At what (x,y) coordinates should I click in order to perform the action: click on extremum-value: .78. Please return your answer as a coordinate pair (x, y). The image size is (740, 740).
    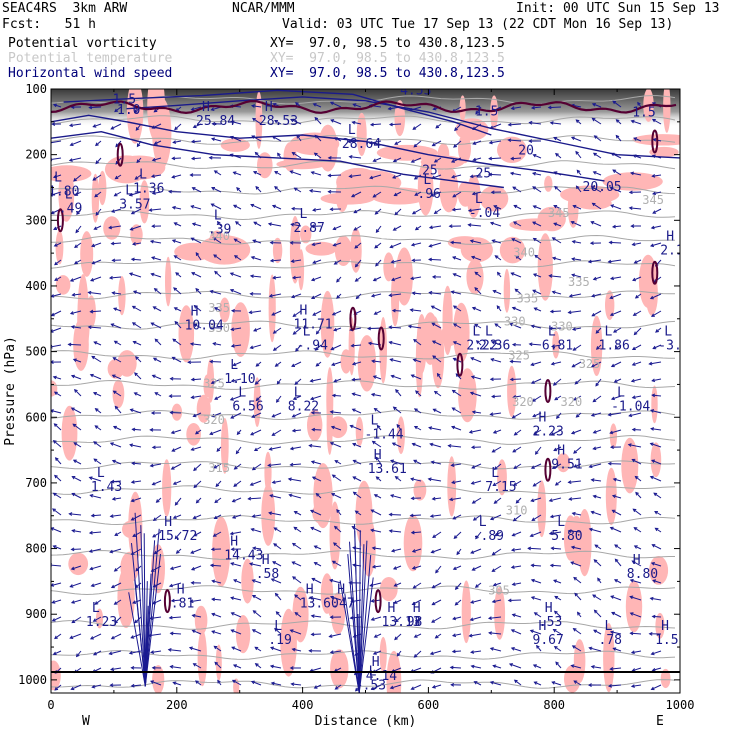
    Looking at the image, I should click on (610, 640).